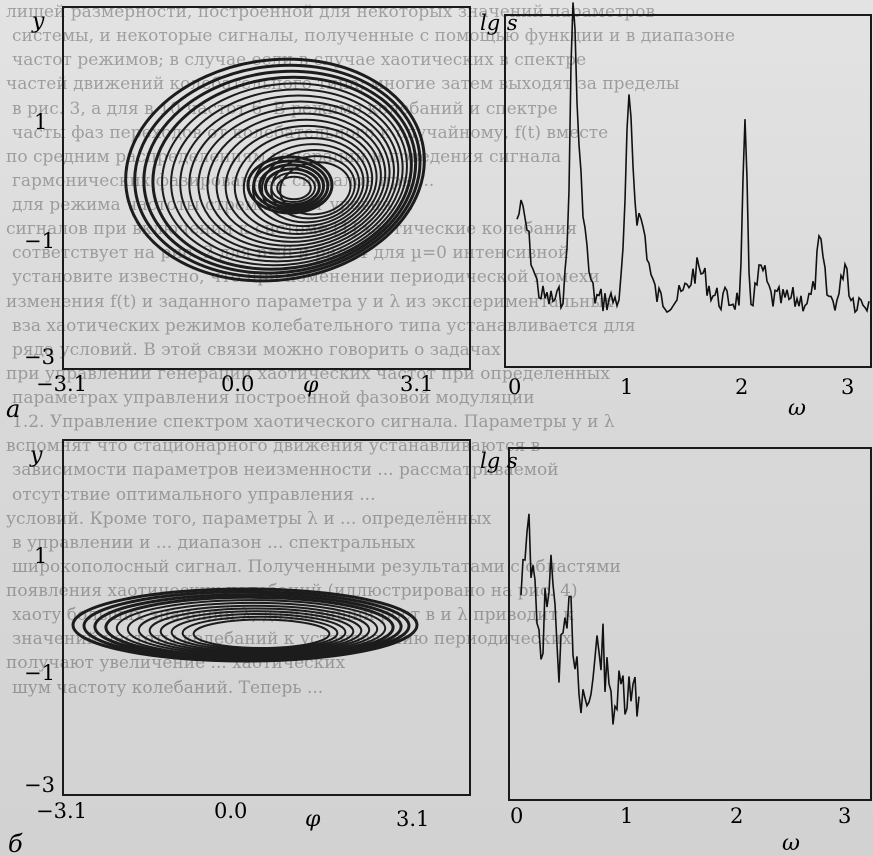  Describe the element at coordinates (40, 556) in the screenshot. I see `panel-b-phase-ytick-1: 1` at that location.